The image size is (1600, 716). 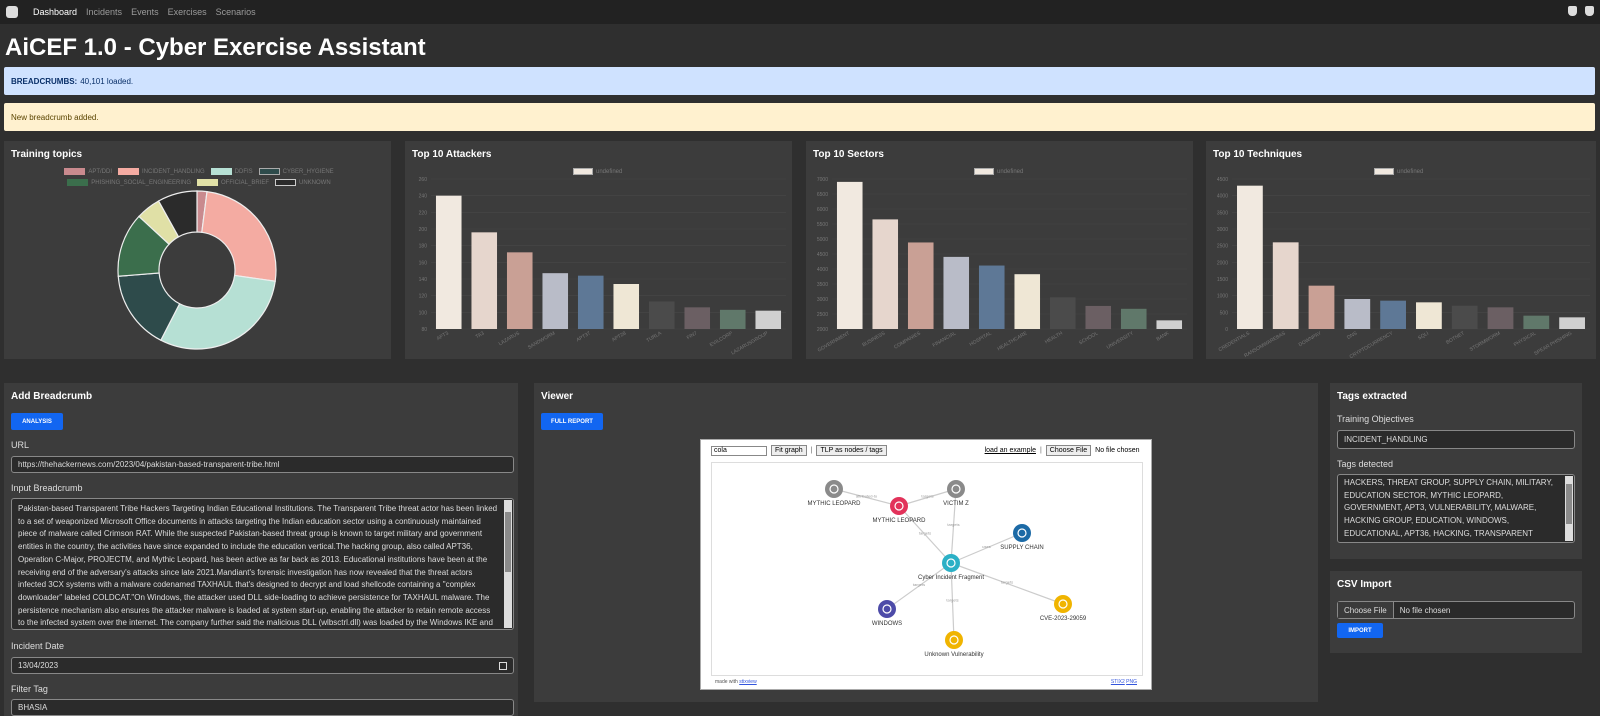 What do you see at coordinates (1117, 682) in the screenshot?
I see `export-stix2-link: STIX2` at bounding box center [1117, 682].